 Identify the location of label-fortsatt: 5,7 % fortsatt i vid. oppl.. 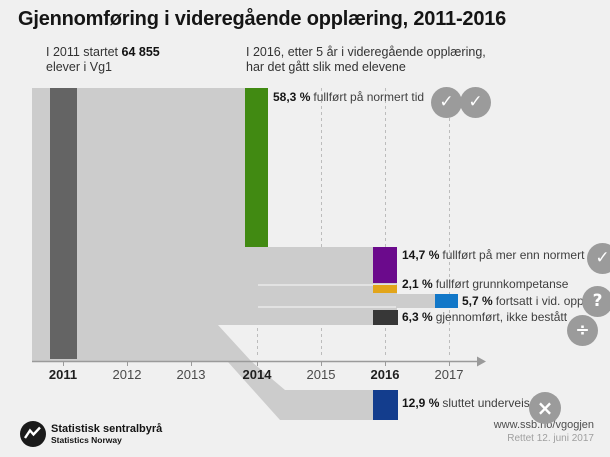
(526, 301).